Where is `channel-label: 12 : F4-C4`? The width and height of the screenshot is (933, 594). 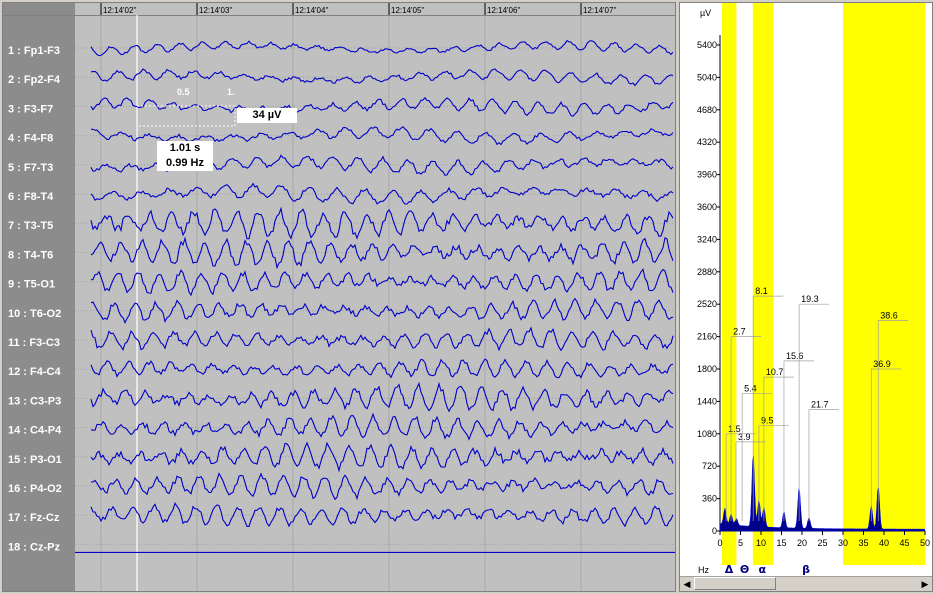
channel-label: 12 : F4-C4 is located at coordinates (34, 372).